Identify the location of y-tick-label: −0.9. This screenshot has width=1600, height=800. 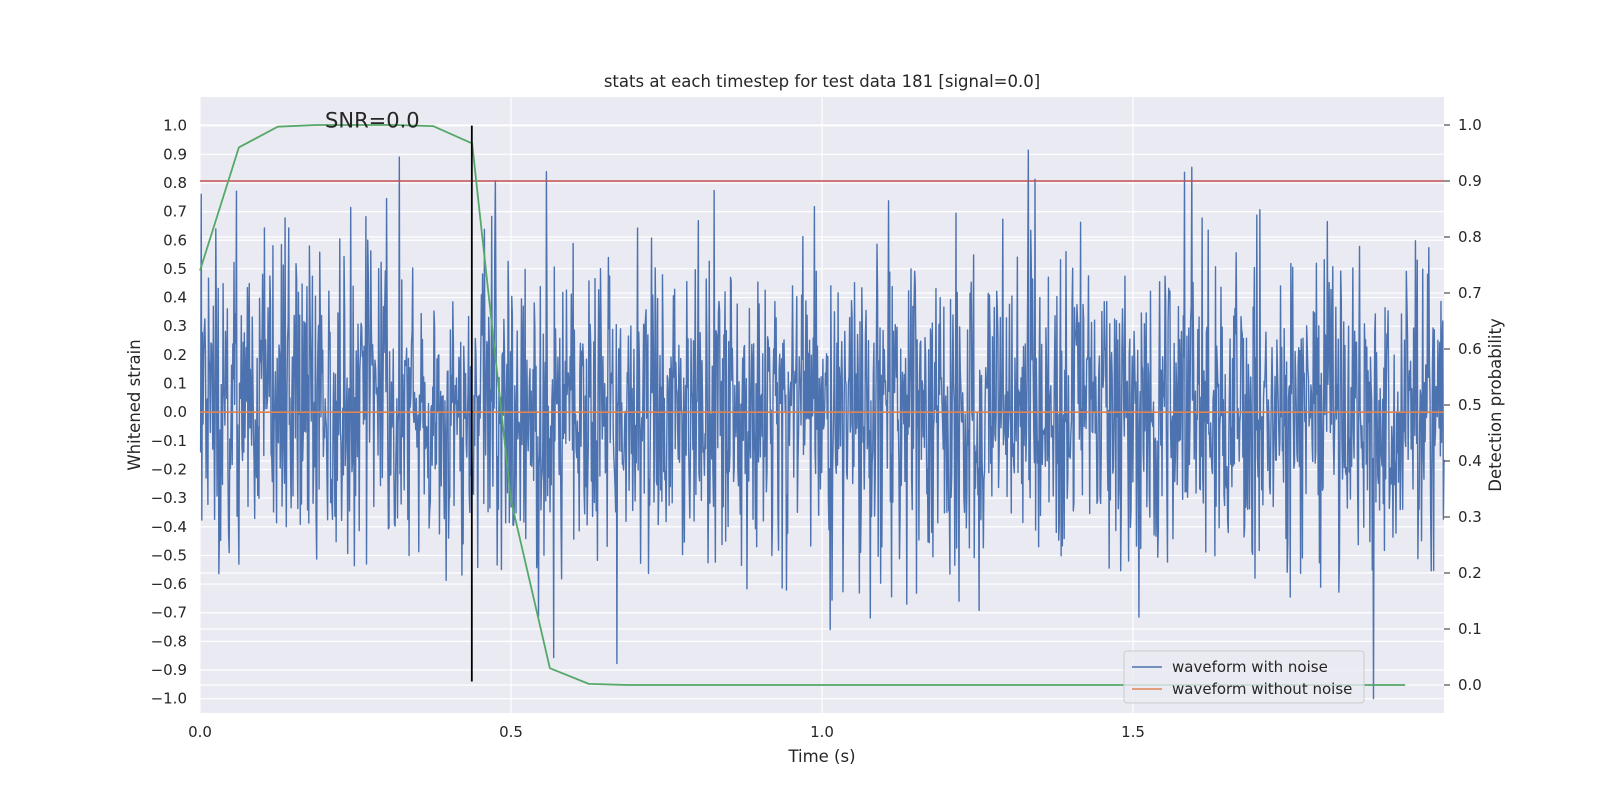
(169, 670).